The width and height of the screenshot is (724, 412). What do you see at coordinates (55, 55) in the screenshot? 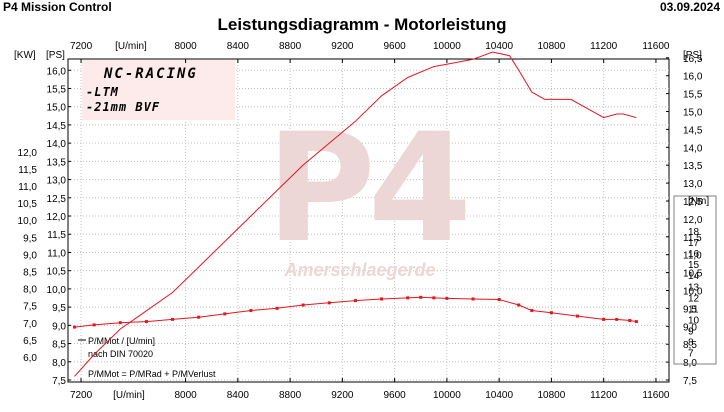
I see `ps-left-axis-unit: [PS]` at bounding box center [55, 55].